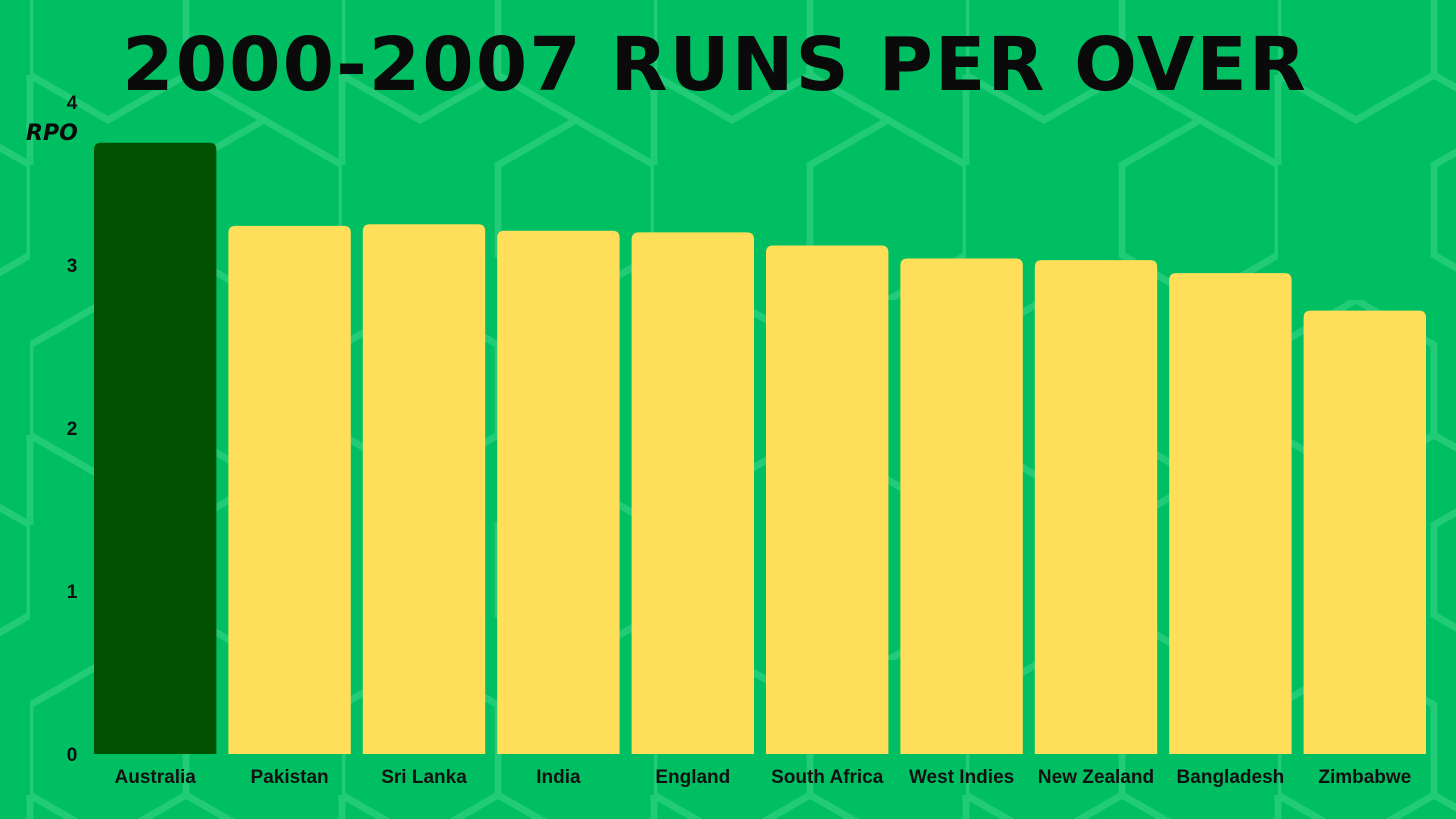  What do you see at coordinates (558, 492) in the screenshot?
I see `bar-india` at bounding box center [558, 492].